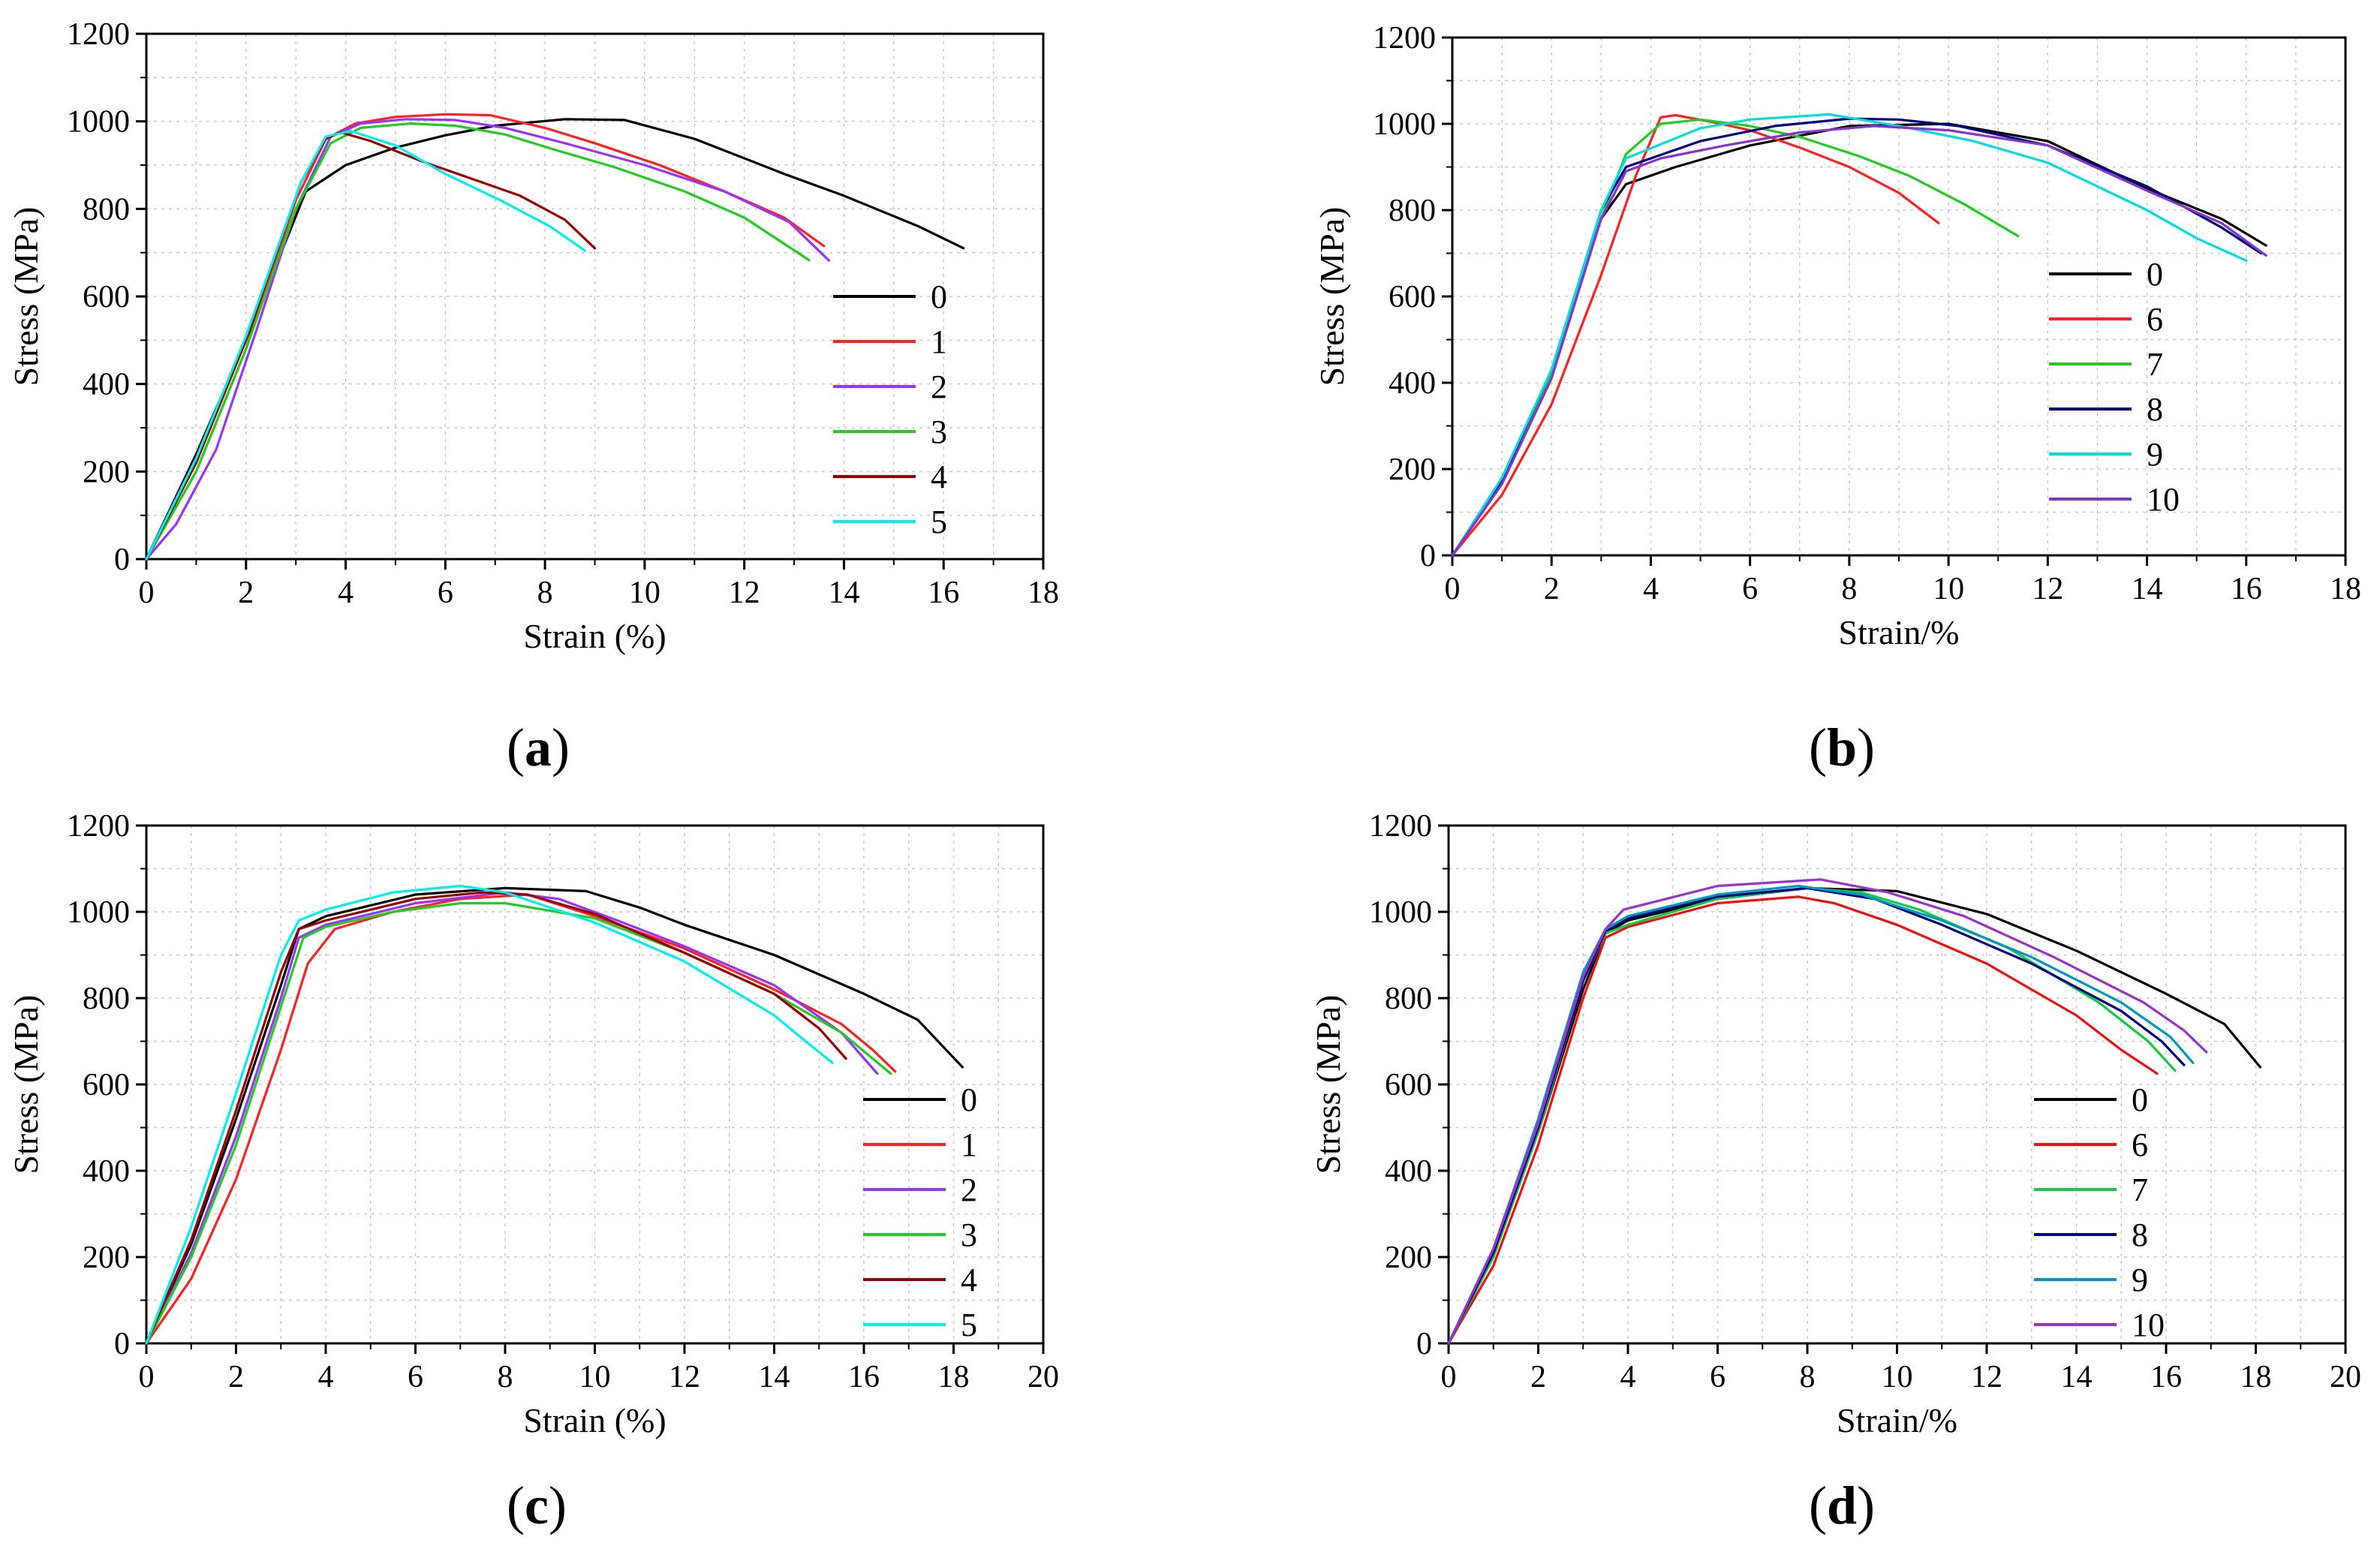 The height and width of the screenshot is (1555, 2380). Describe the element at coordinates (969, 1280) in the screenshot. I see `legend-label-4: 4` at that location.